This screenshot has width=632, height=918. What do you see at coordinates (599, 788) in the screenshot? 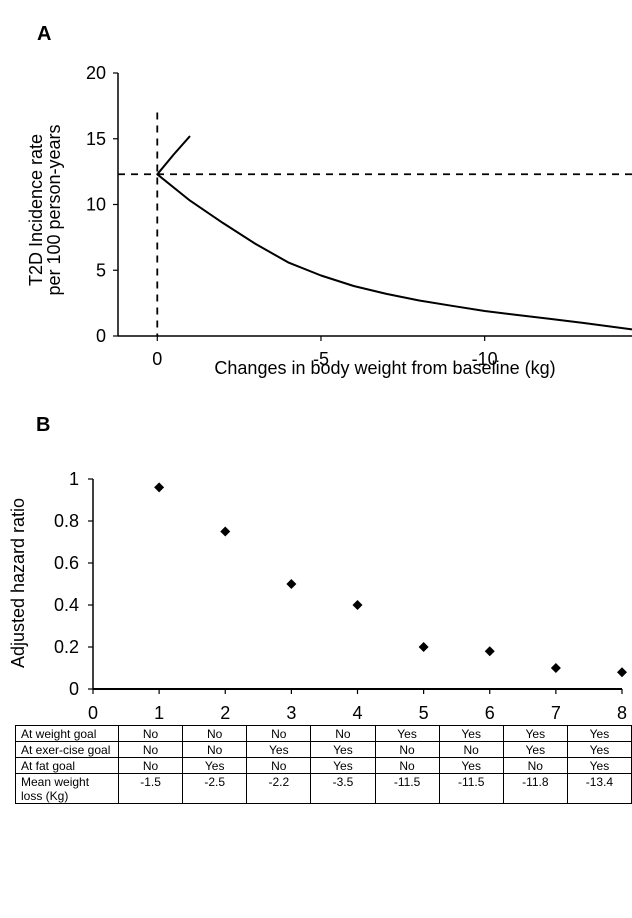
I see `table-cell: -13.4` at bounding box center [599, 788].